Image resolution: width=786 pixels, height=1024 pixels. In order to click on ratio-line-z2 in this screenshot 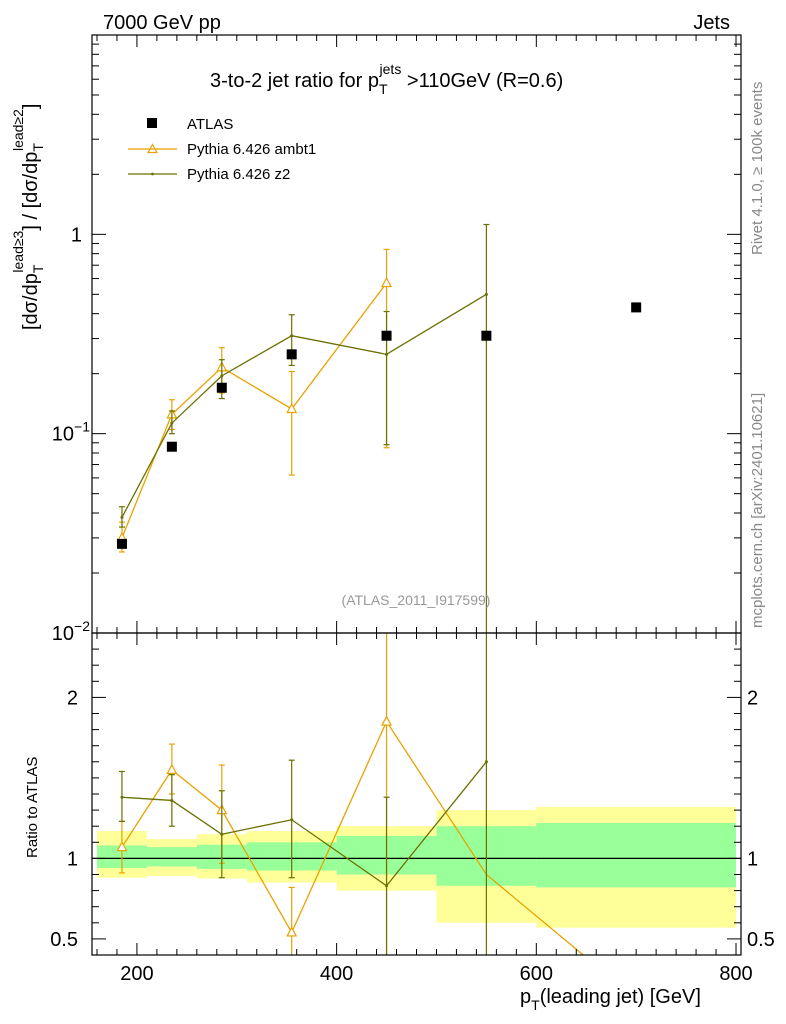, I will do `click(304, 824)`.